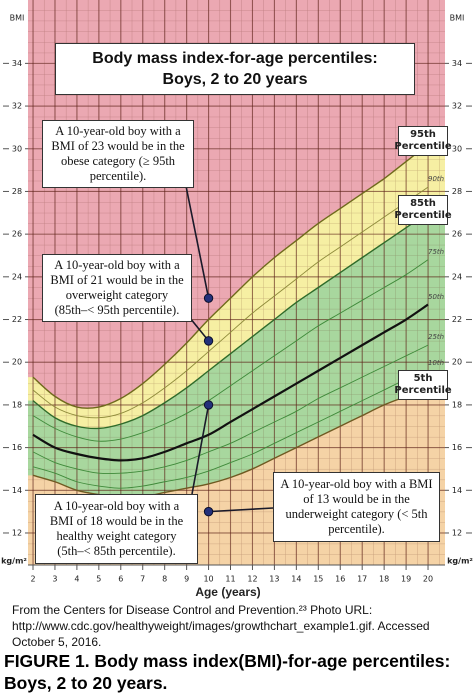 The image size is (474, 699). What do you see at coordinates (17, 191) in the screenshot?
I see `y-tick-label: 28` at bounding box center [17, 191].